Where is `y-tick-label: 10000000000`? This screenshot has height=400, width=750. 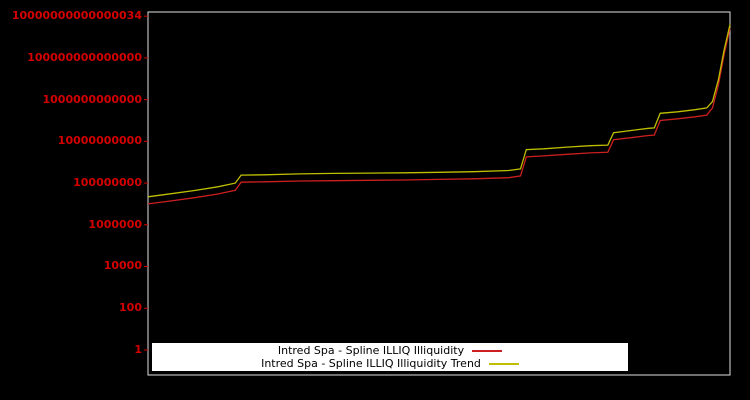
y-tick-label: 10000000000 is located at coordinates (99, 140).